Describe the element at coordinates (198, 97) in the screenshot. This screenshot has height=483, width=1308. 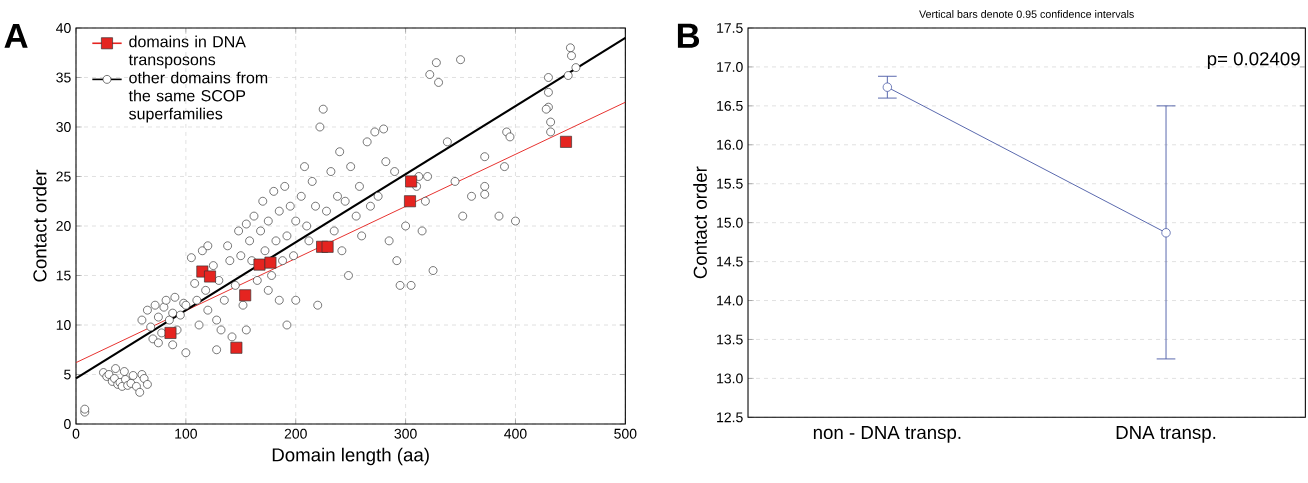
I see `legend-label: other domains from the same SCOP superfamilies` at that location.